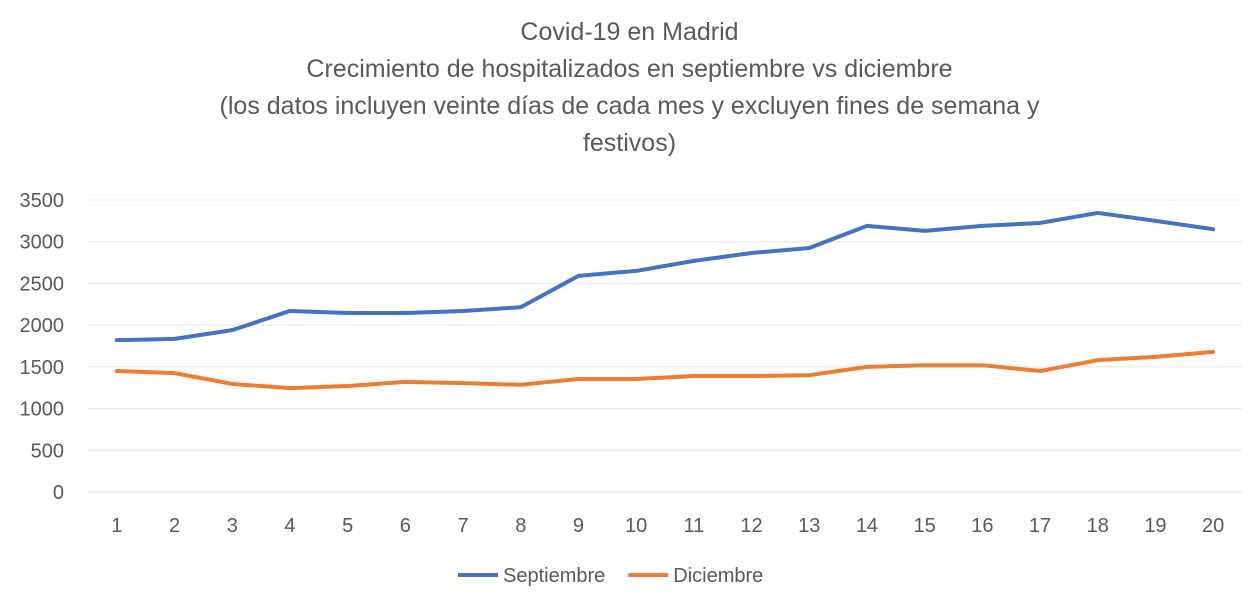 This screenshot has width=1259, height=606. Describe the element at coordinates (925, 526) in the screenshot. I see `x-tick-label: 15` at that location.